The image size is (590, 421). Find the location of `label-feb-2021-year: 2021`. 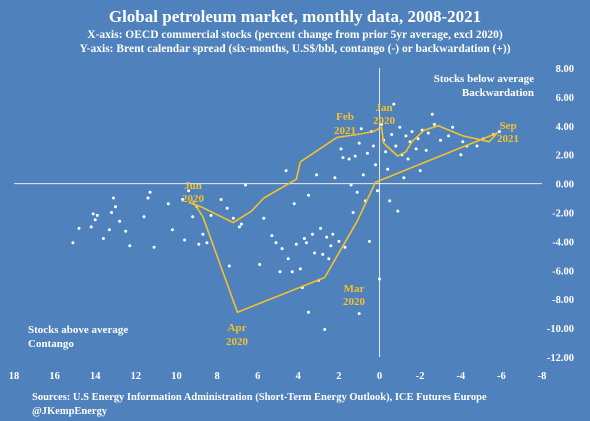

label-feb-2021-year: 2021 is located at coordinates (345, 131).